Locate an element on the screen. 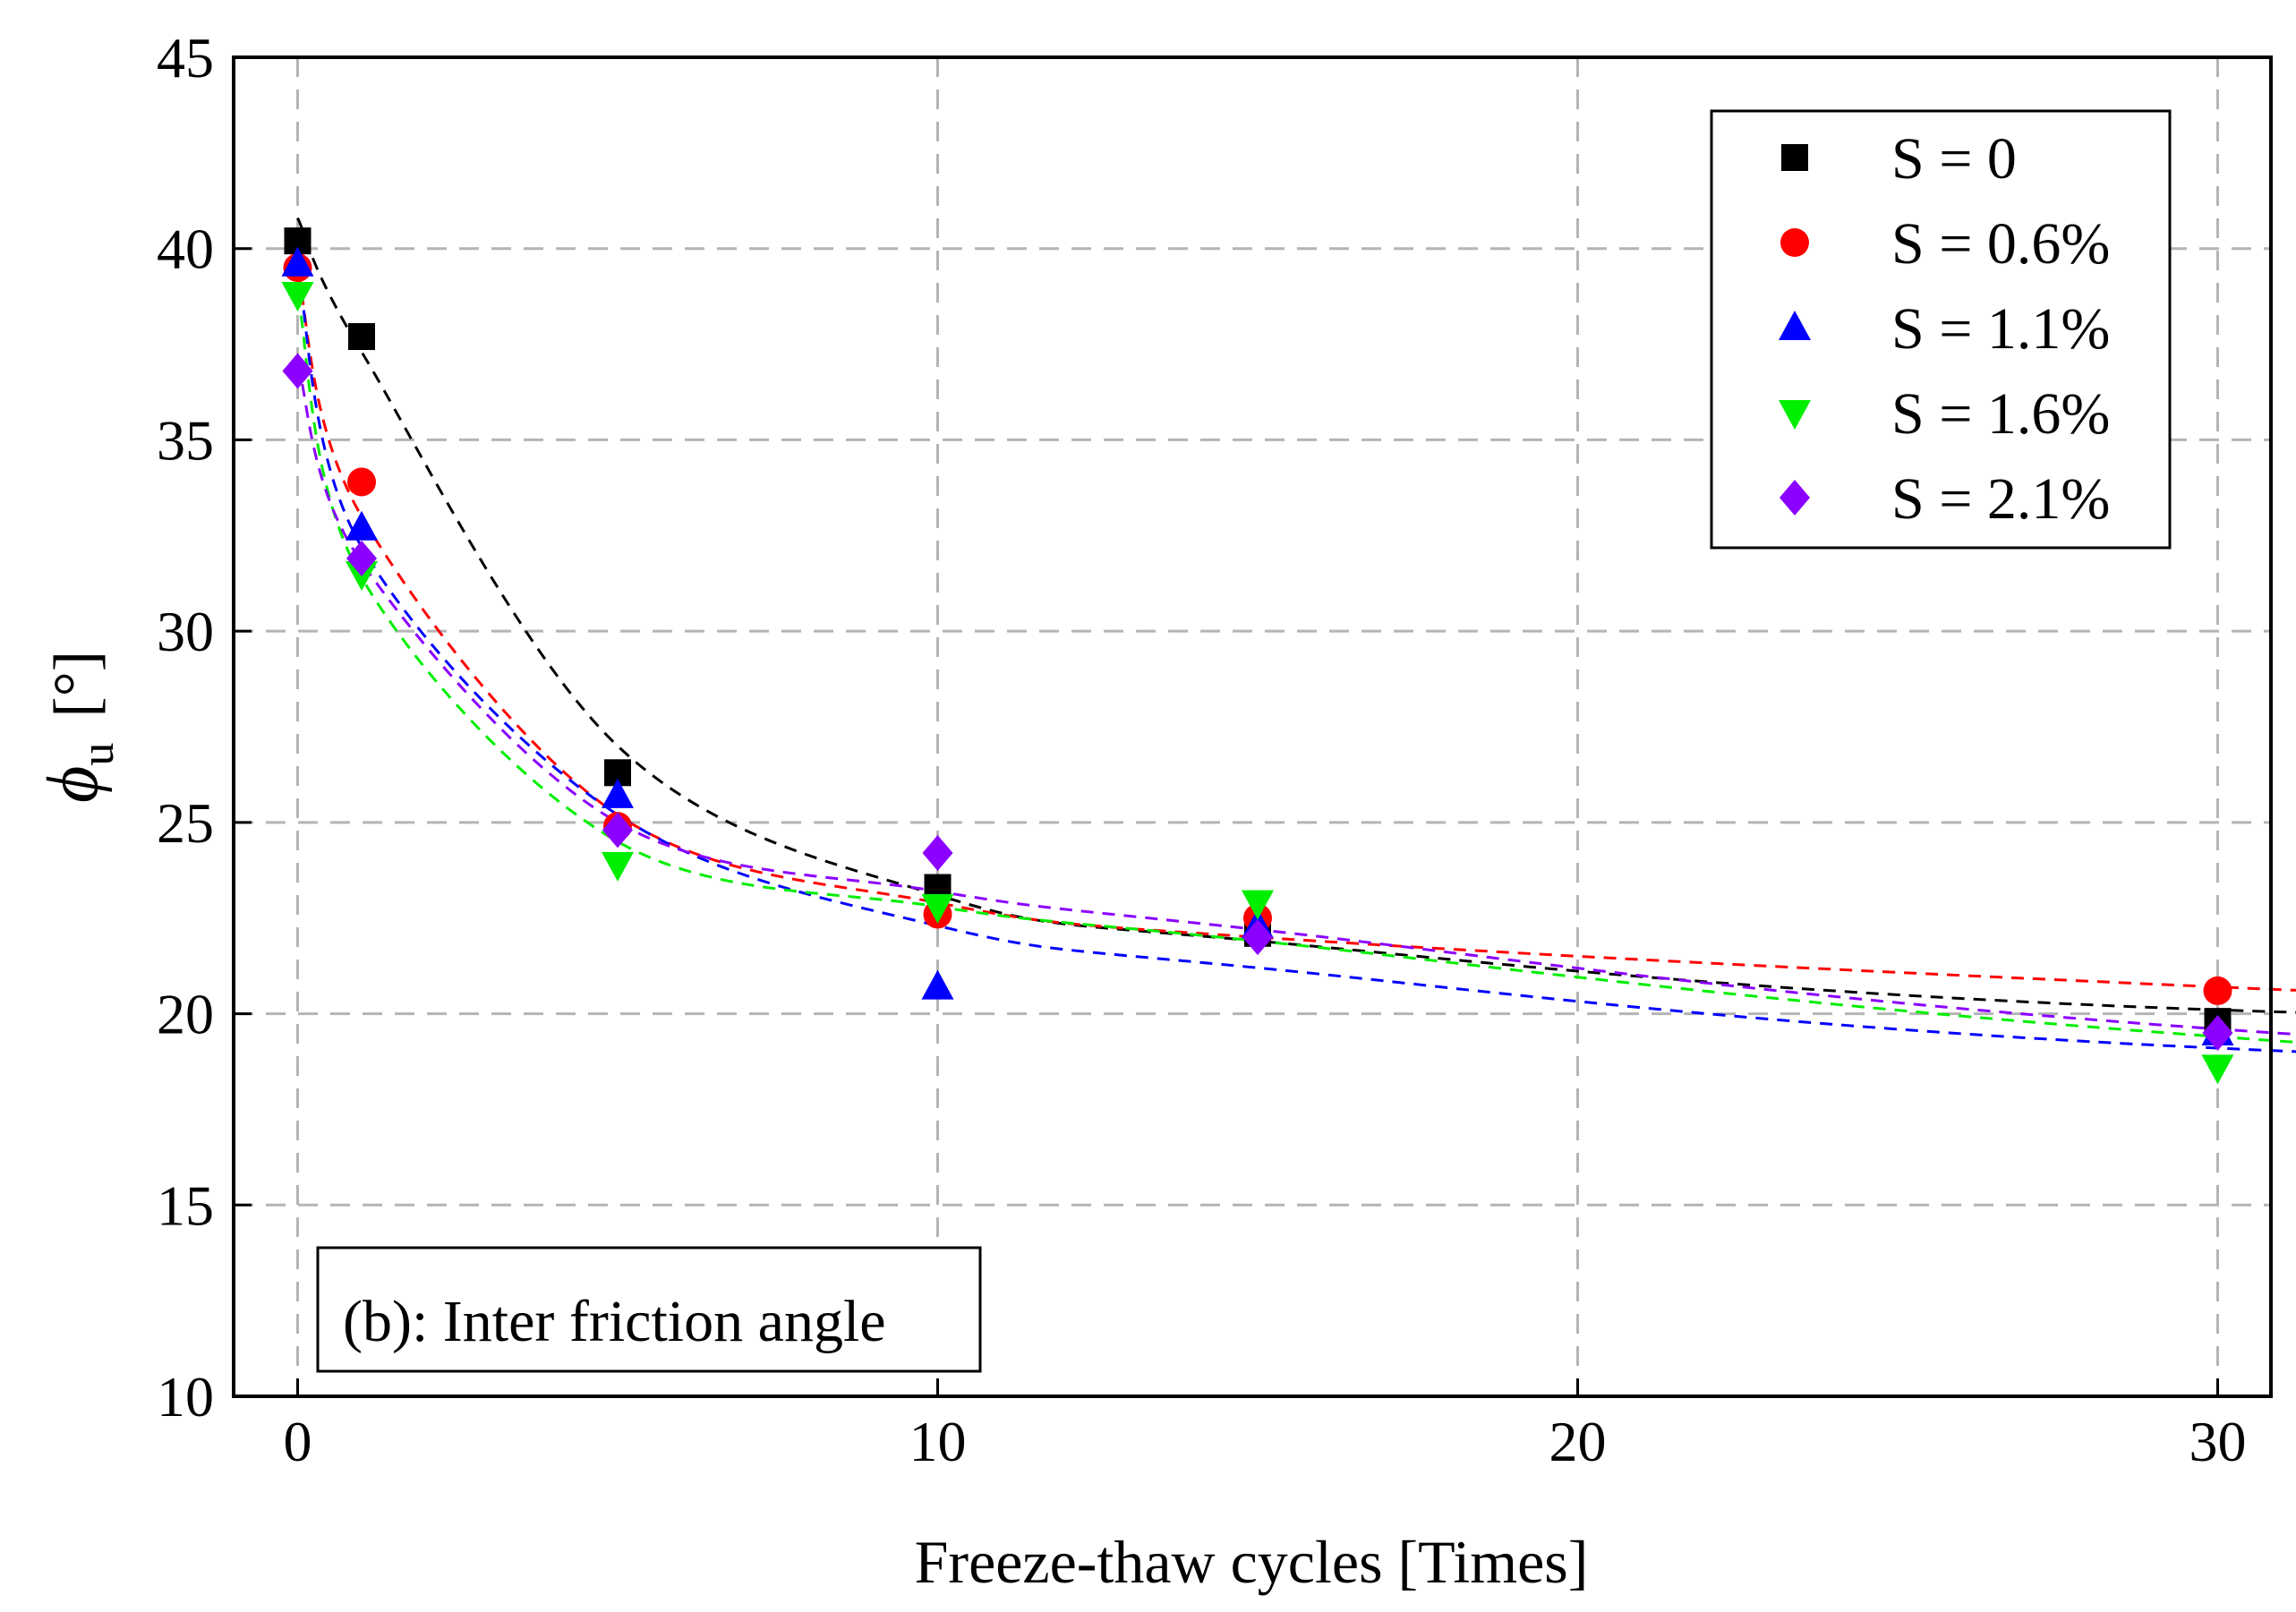 The image size is (2296, 1612). x-tick-label: 10 is located at coordinates (938, 1441).